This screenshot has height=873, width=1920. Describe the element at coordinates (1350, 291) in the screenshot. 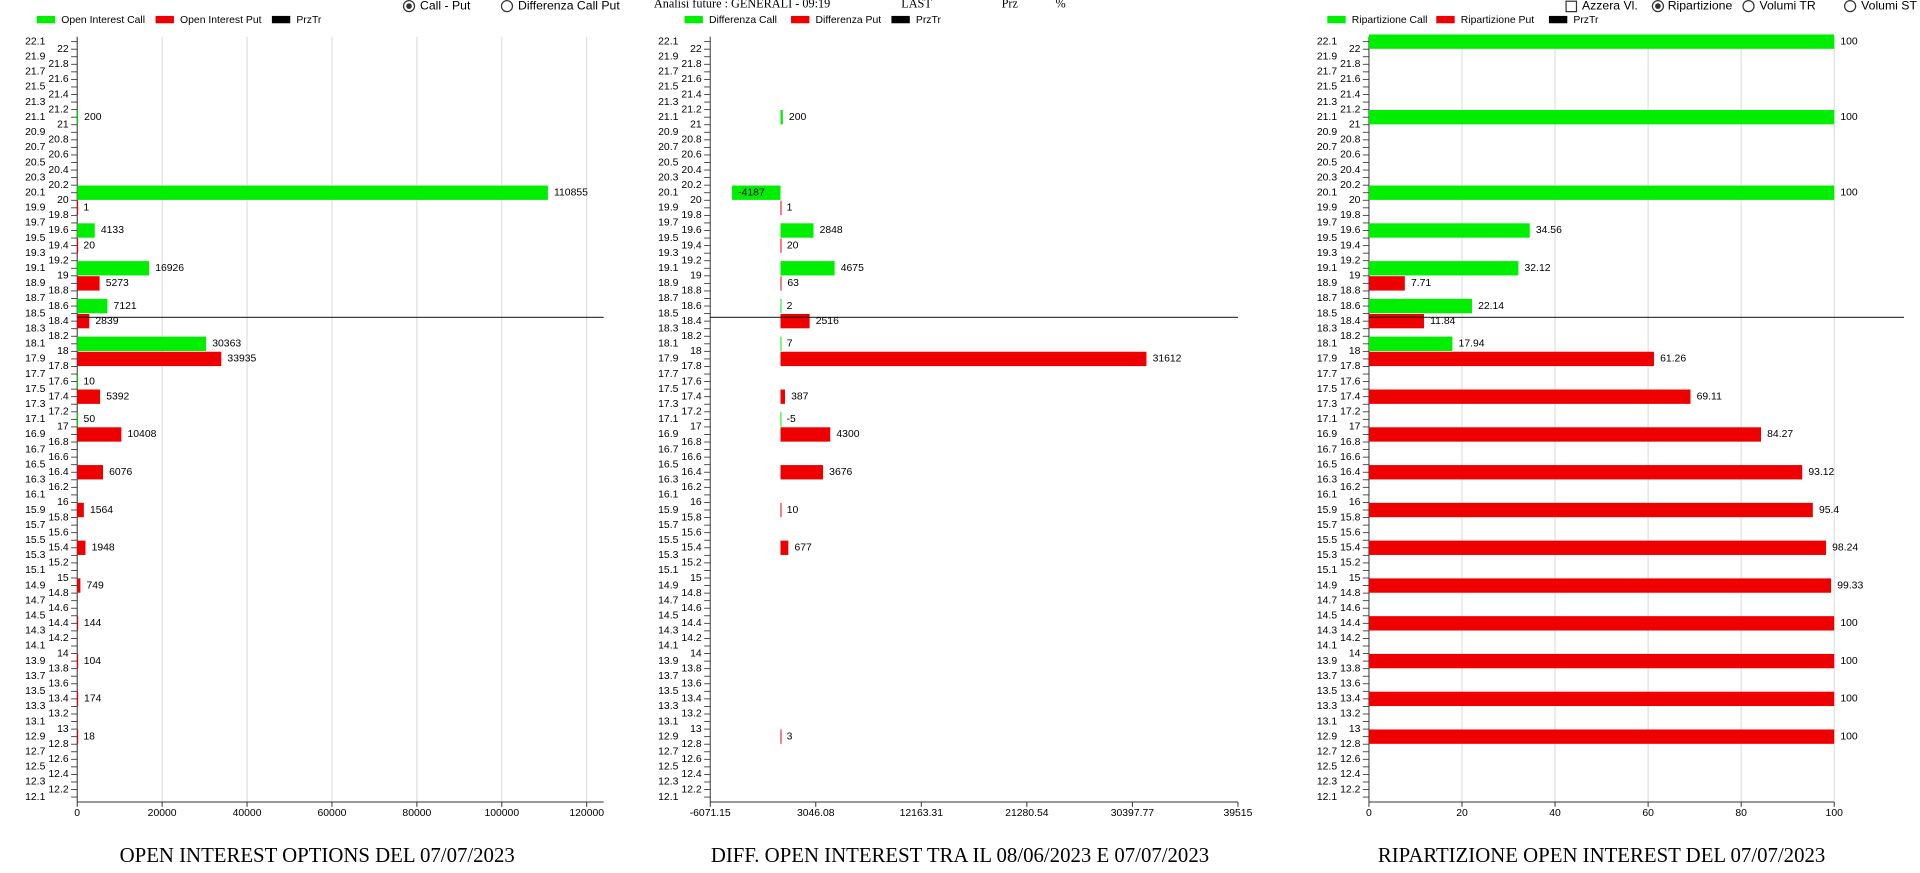

I see `y-tick-label: 18.8` at that location.